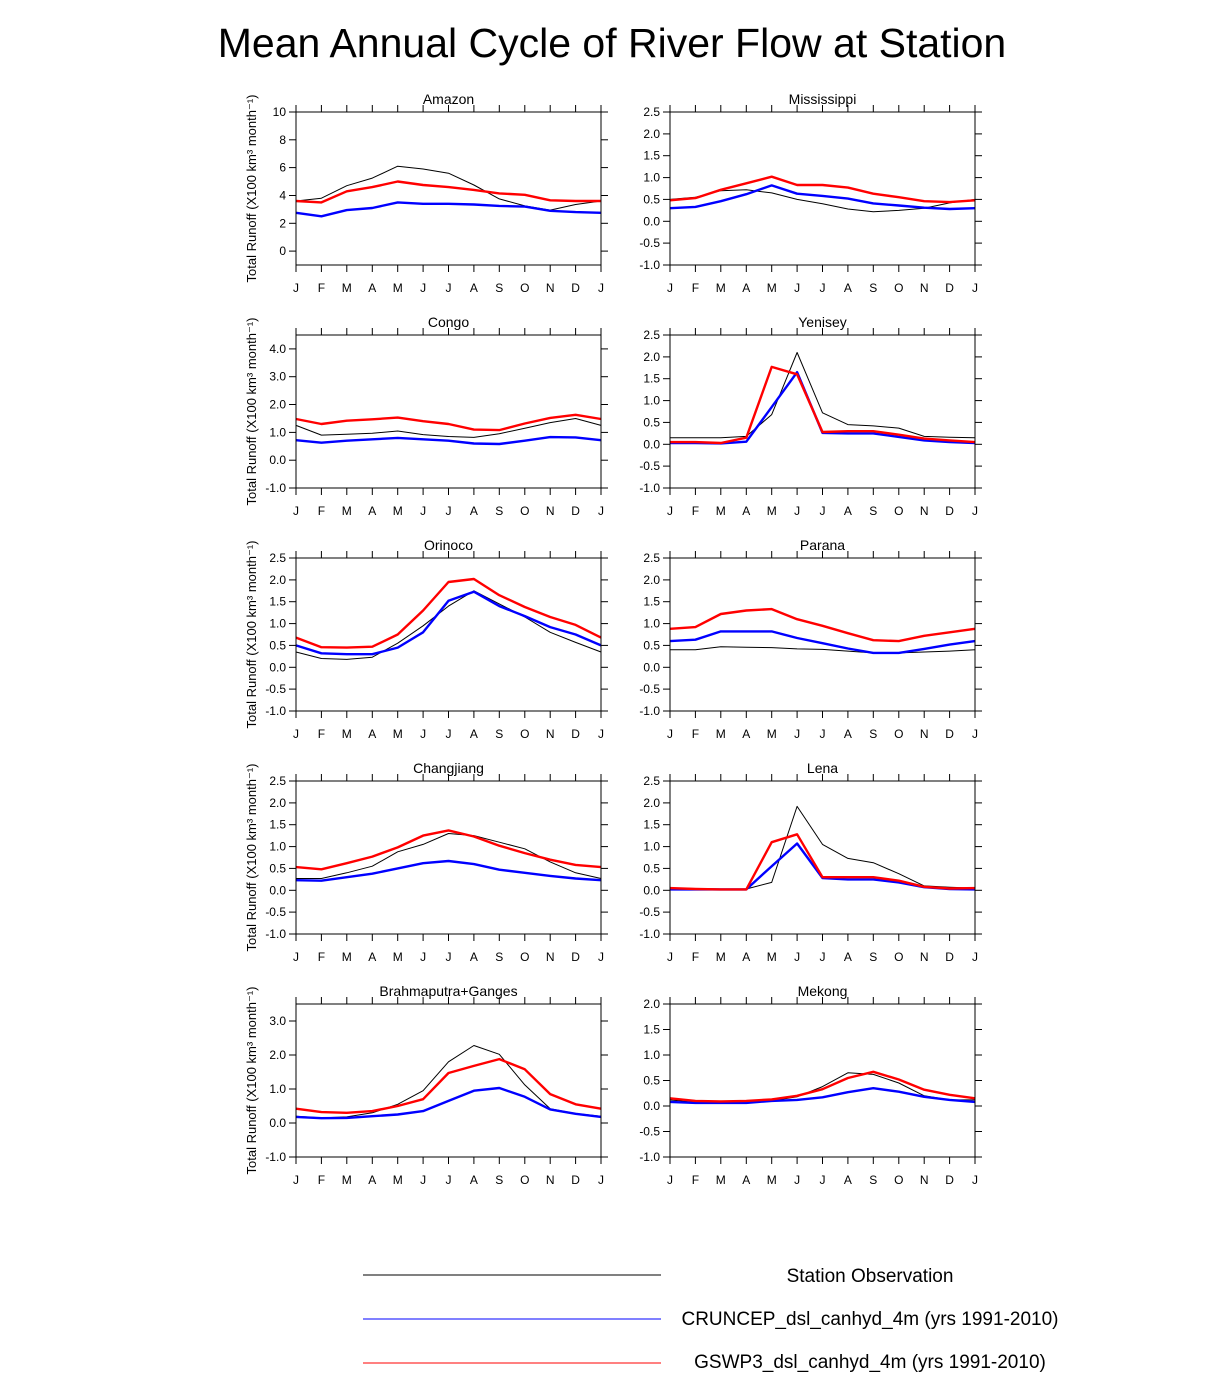 The image size is (1224, 1373). Describe the element at coordinates (823, 991) in the screenshot. I see `panel-title: Mekong` at that location.